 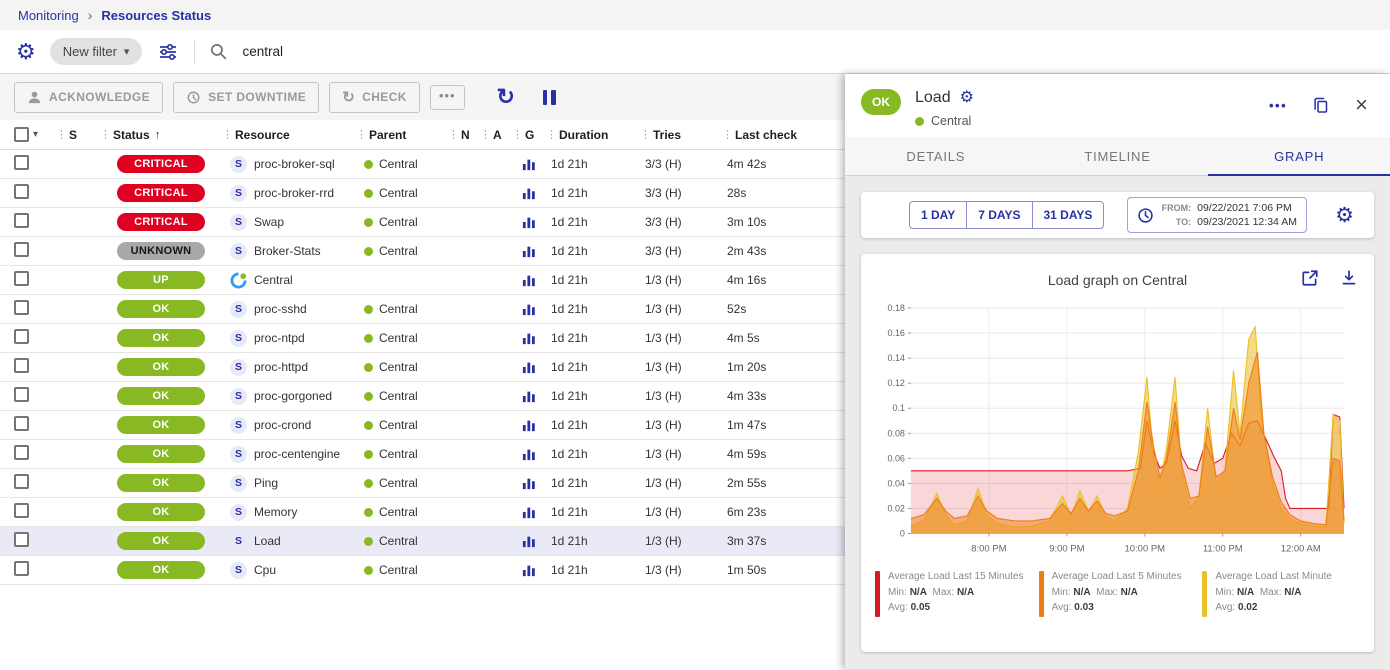 What do you see at coordinates (381, 134) in the screenshot?
I see `column-header-parent: ⋮ Parent` at bounding box center [381, 134].